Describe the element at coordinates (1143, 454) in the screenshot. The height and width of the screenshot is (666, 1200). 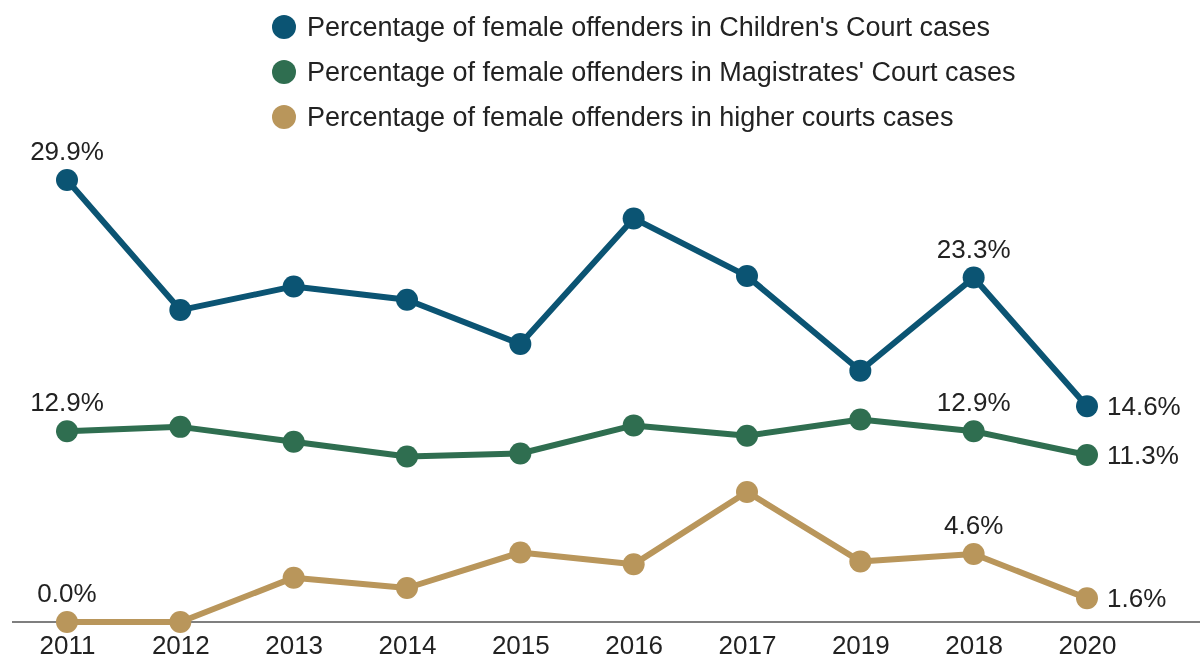
I see `data-label: 11.3%` at that location.